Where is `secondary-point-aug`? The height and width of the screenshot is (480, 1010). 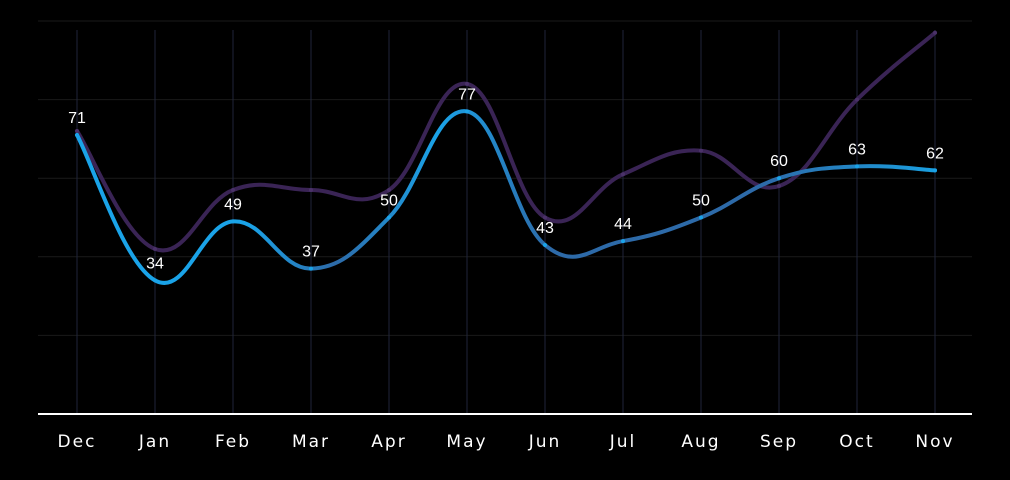
secondary-point-aug is located at coordinates (701, 150).